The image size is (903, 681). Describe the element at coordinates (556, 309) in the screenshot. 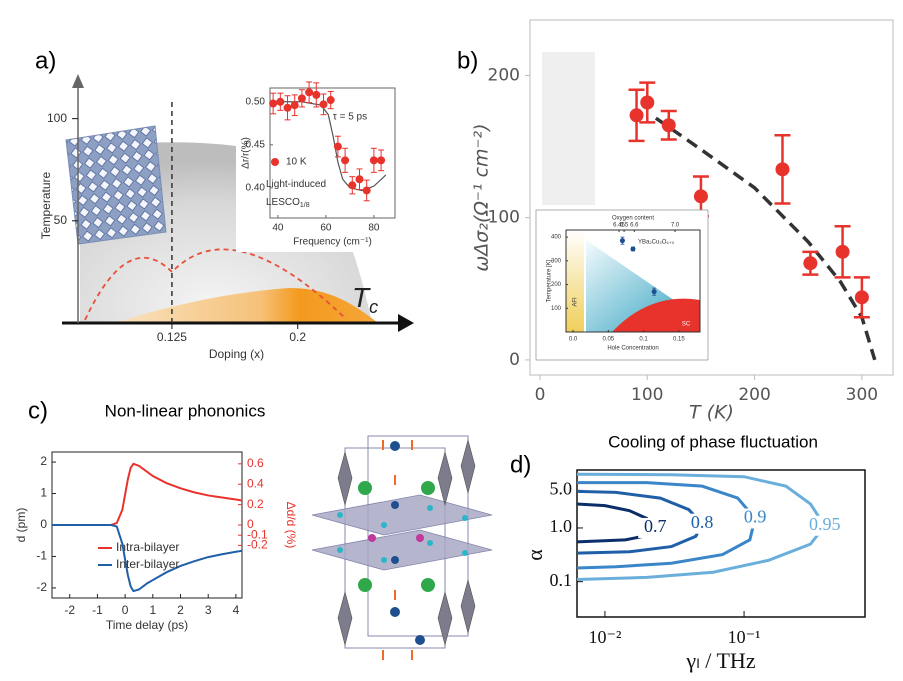

I see `y-tick-label: 100` at that location.